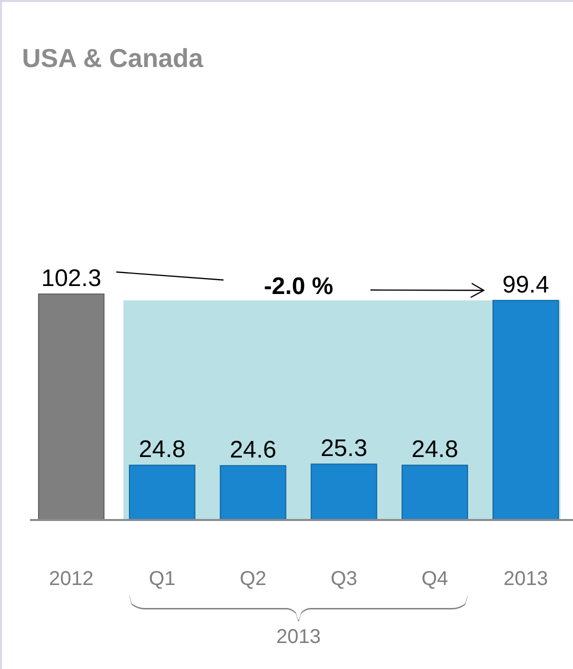 Image resolution: width=573 pixels, height=669 pixels. Describe the element at coordinates (526, 284) in the screenshot. I see `data-label: 99.4` at that location.